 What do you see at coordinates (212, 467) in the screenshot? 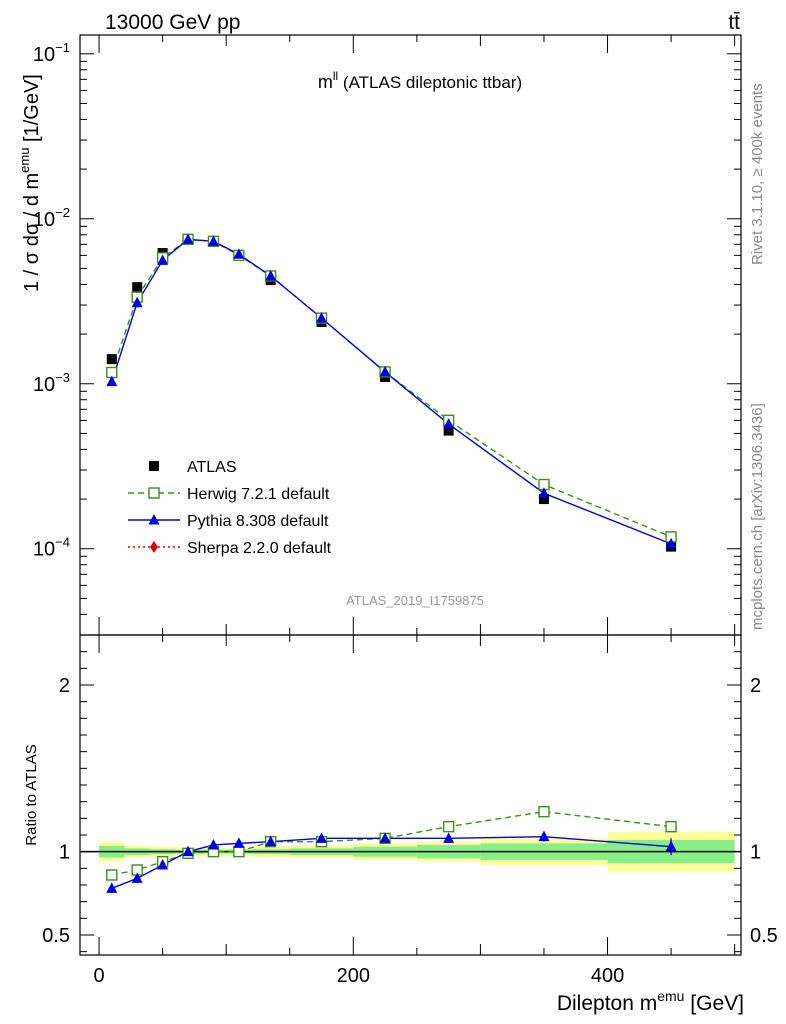
I see `legend-label: ATLAS` at bounding box center [212, 467].